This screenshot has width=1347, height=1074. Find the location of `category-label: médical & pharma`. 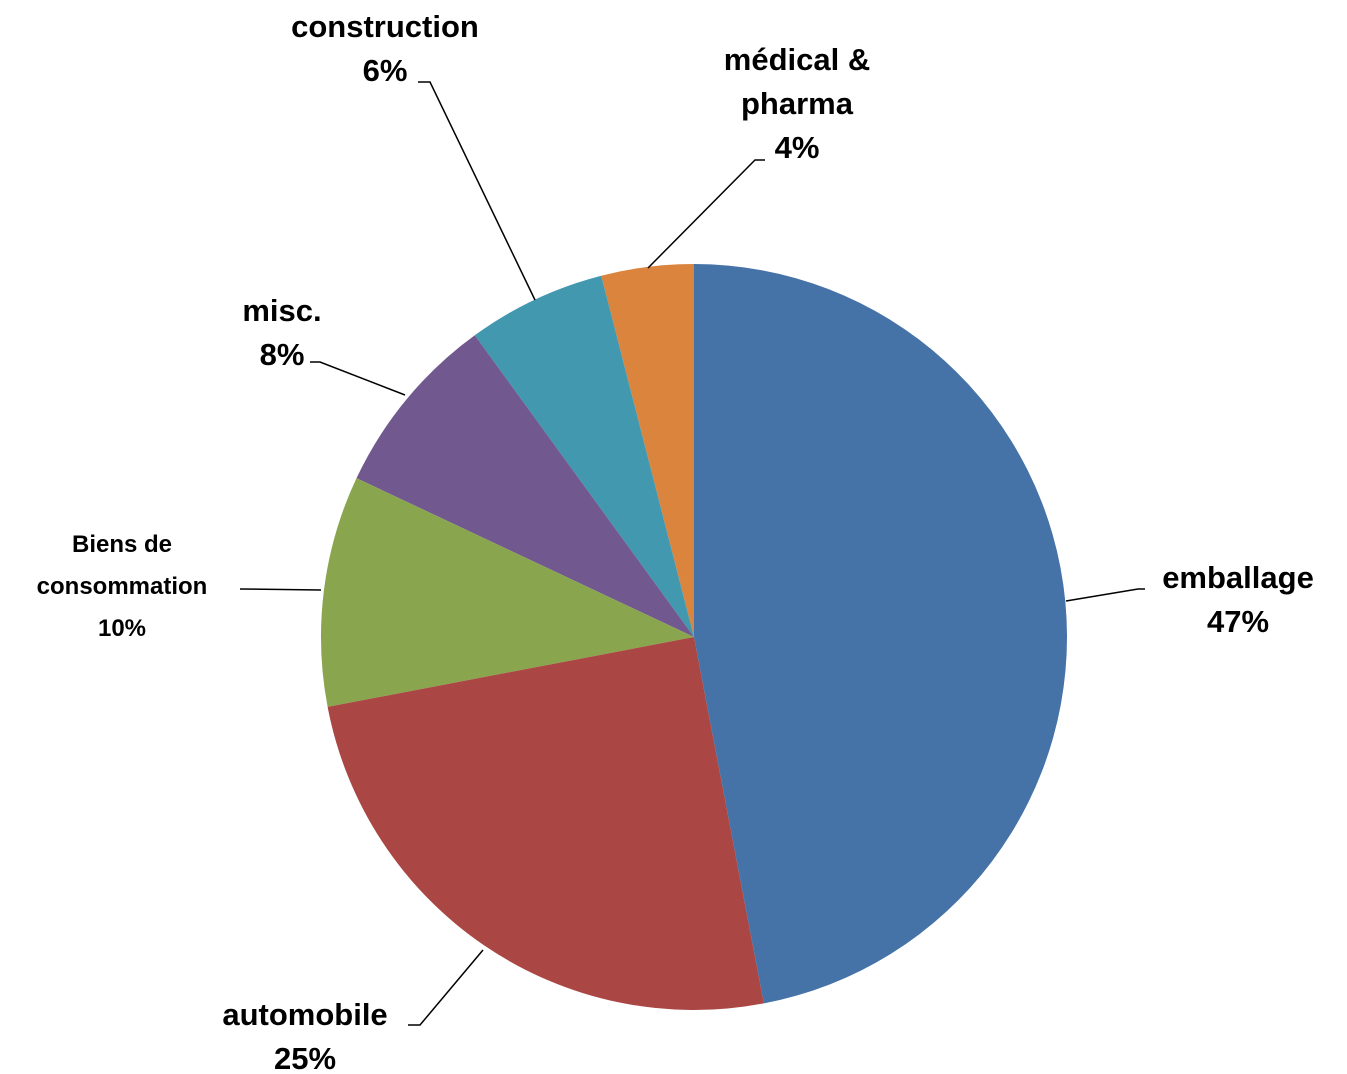

category-label: médical & pharma is located at coordinates (797, 81).